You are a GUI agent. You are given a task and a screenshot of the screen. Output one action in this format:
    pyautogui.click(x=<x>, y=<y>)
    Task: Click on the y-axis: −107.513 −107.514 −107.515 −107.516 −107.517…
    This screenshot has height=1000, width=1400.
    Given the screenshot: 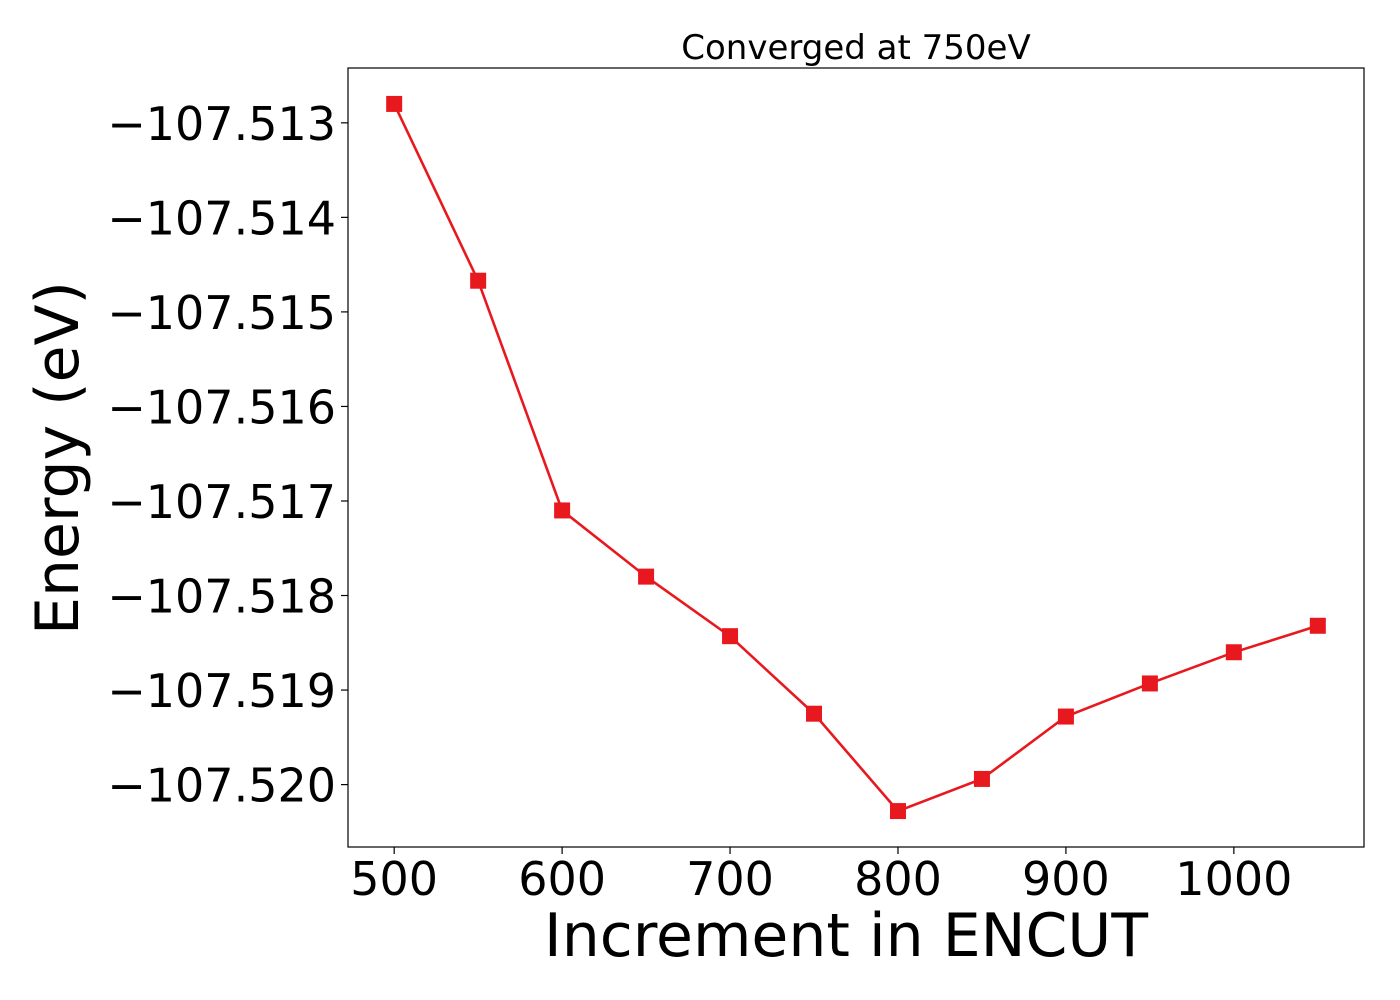 What is the action you would take?
    pyautogui.click(x=227, y=455)
    